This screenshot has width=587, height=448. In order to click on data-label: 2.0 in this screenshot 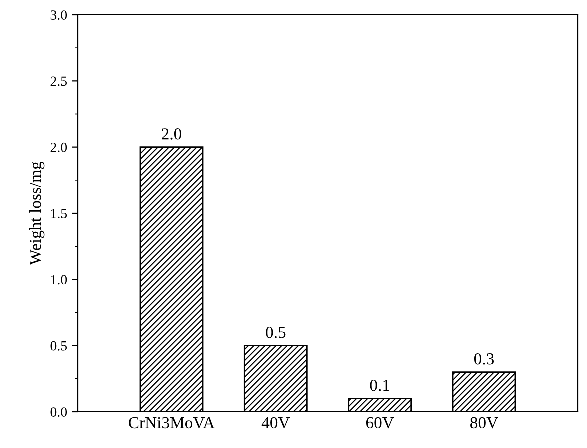, I will do `click(172, 134)`.